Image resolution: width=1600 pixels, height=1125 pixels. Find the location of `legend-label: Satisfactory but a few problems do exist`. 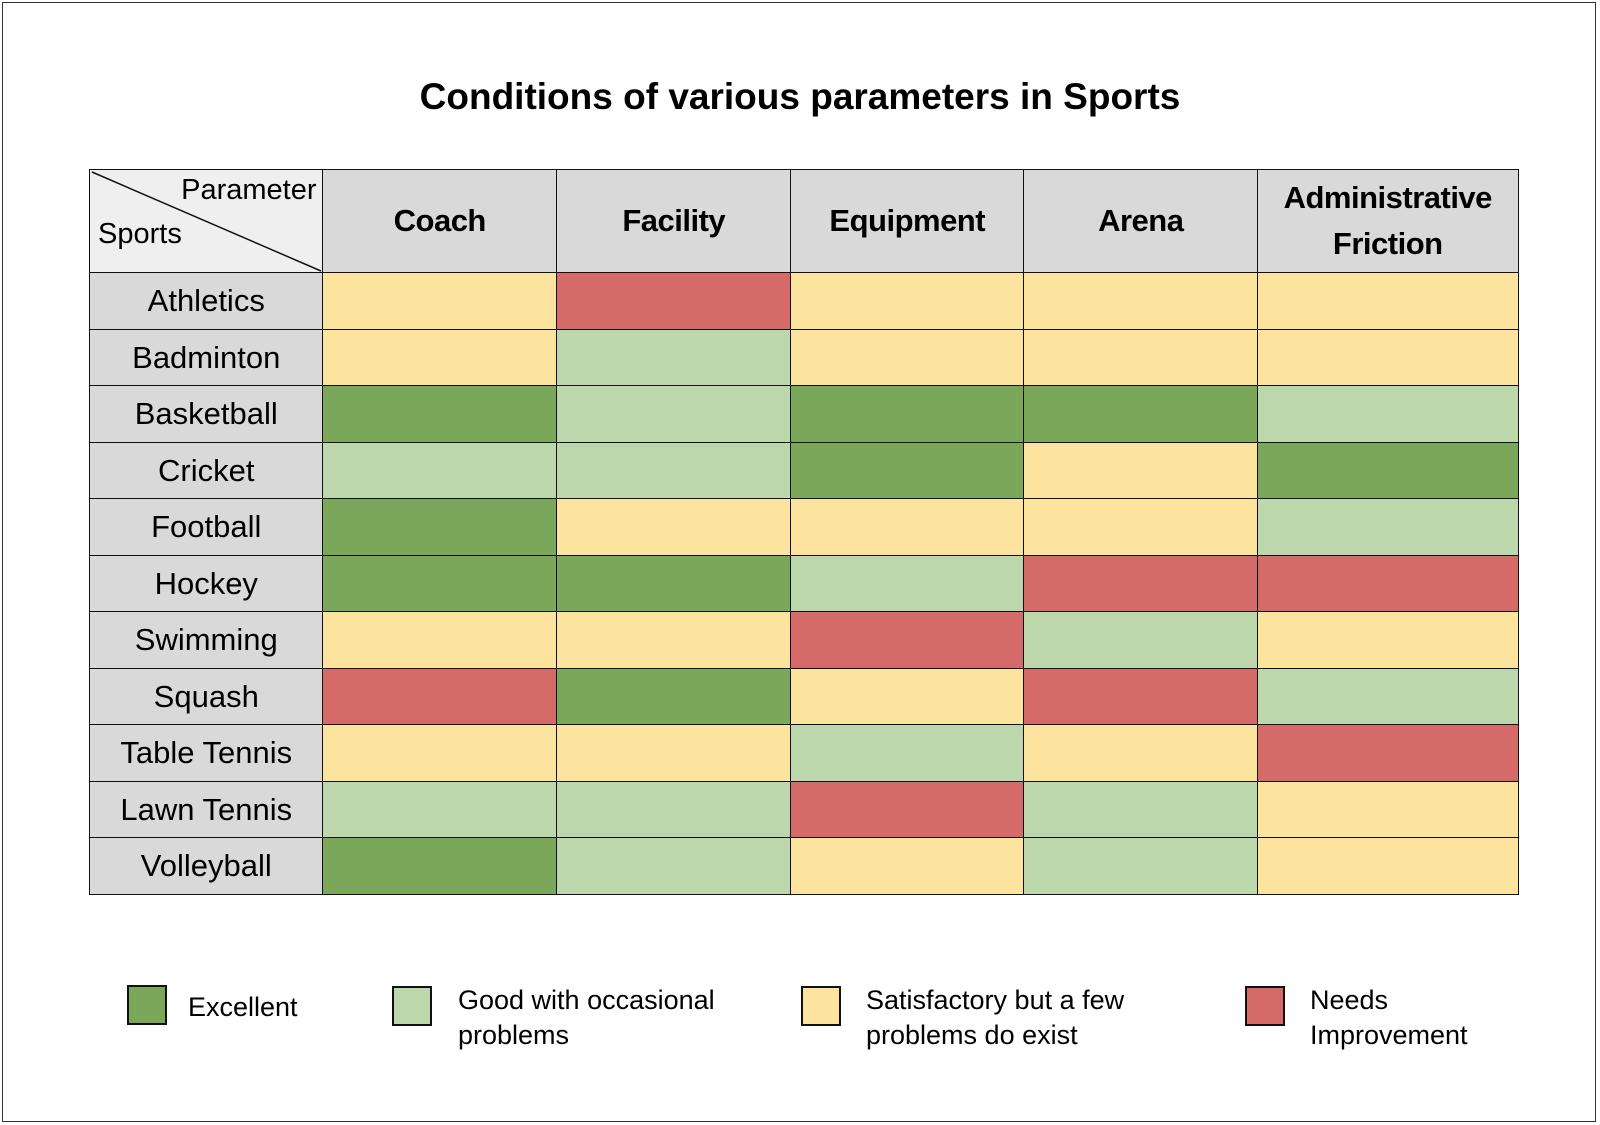

legend-label: Satisfactory but a few problems do exist is located at coordinates (995, 1017).